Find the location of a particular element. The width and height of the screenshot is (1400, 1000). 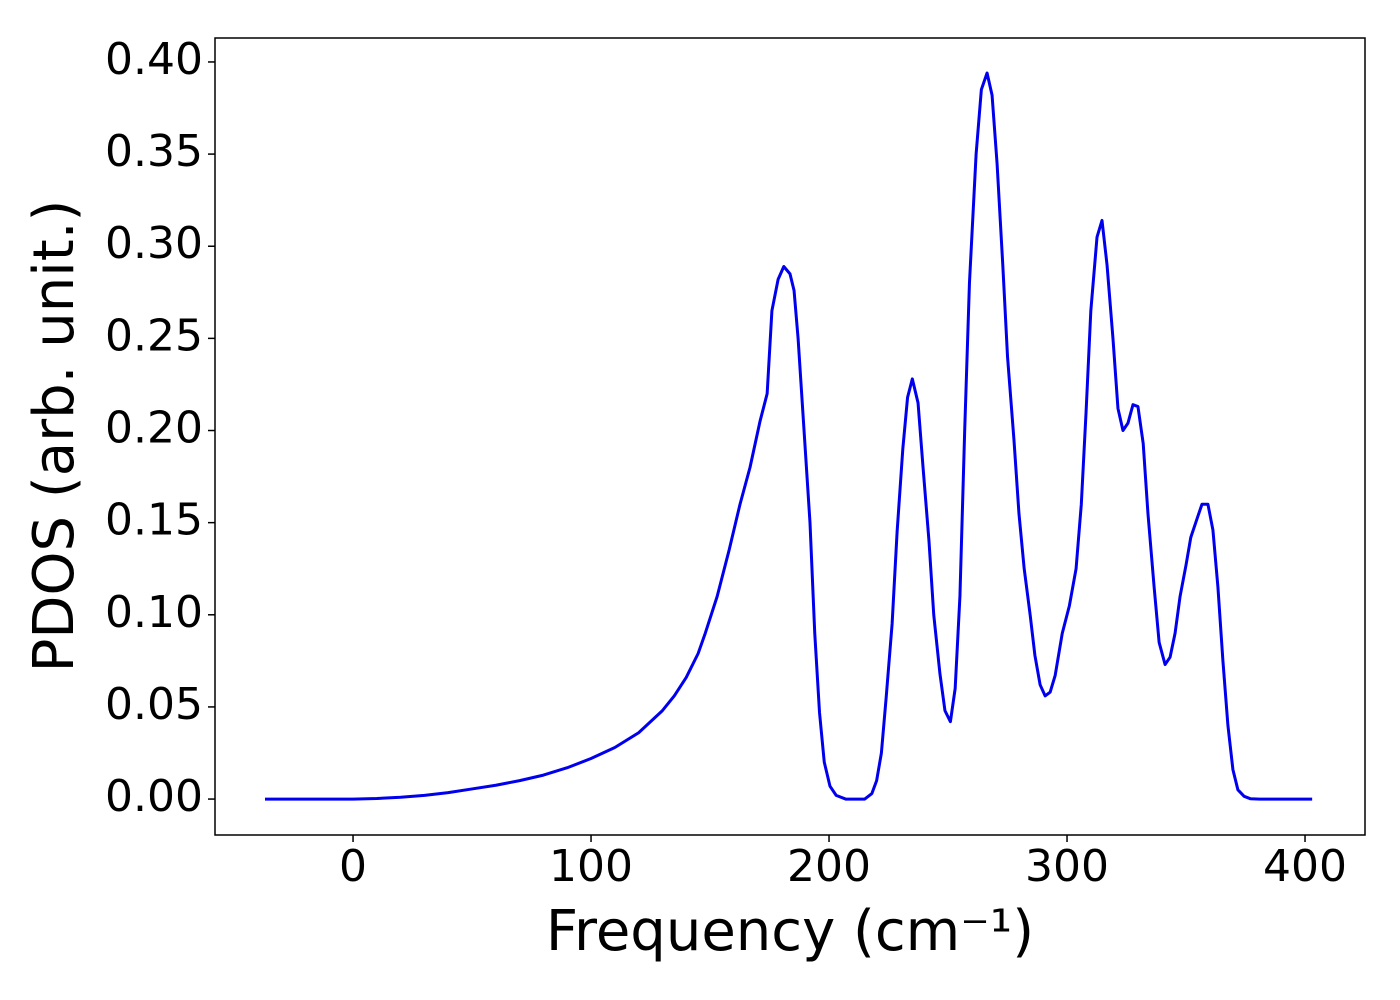

x-tick-label: 100 is located at coordinates (591, 866).